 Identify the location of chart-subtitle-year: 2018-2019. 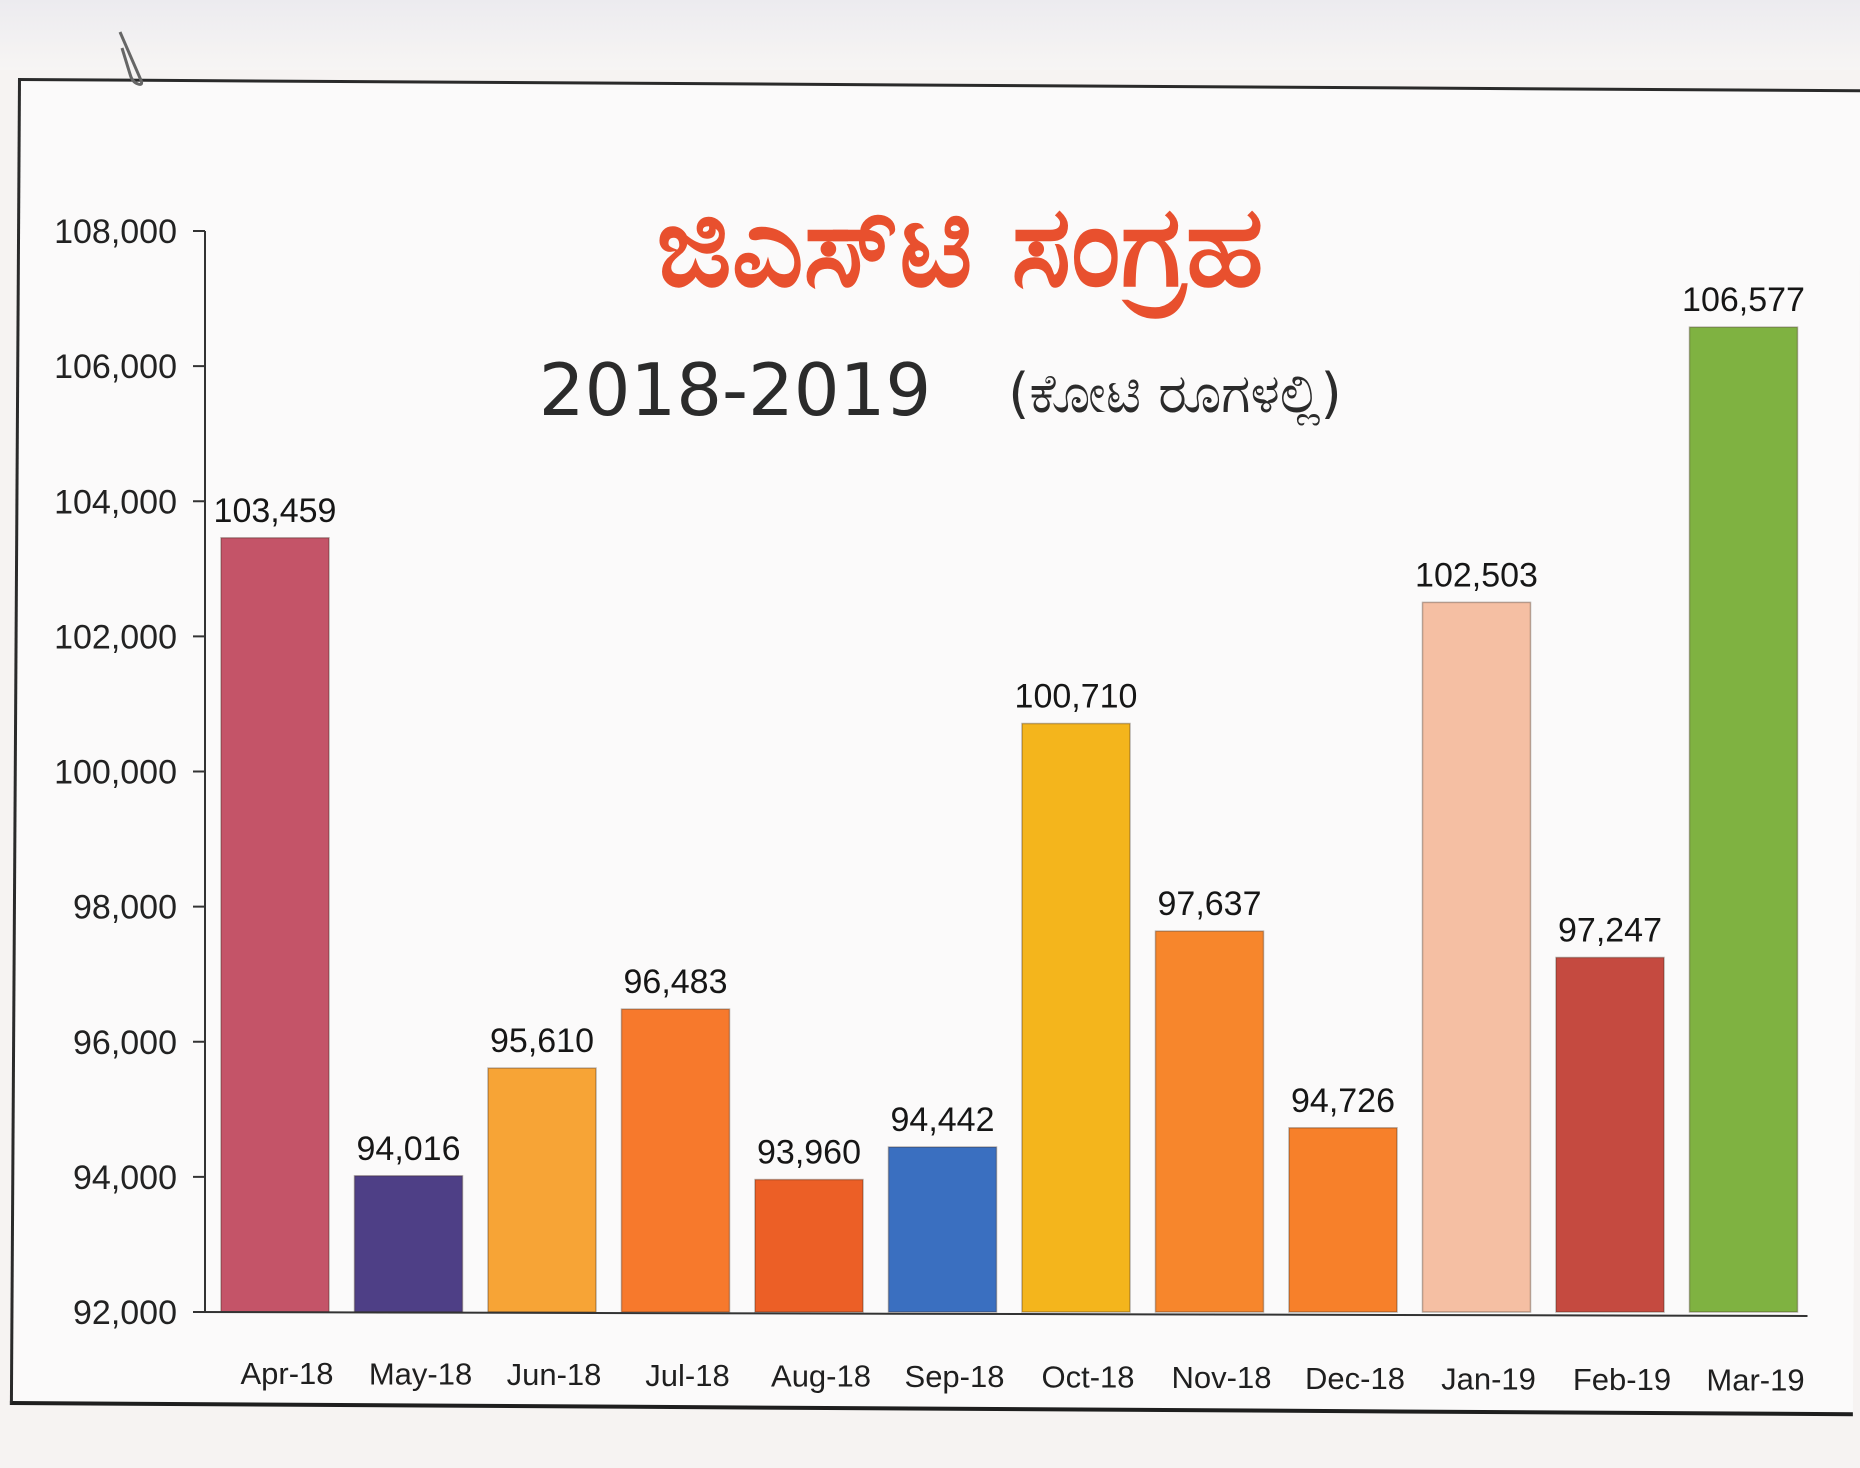
(735, 390).